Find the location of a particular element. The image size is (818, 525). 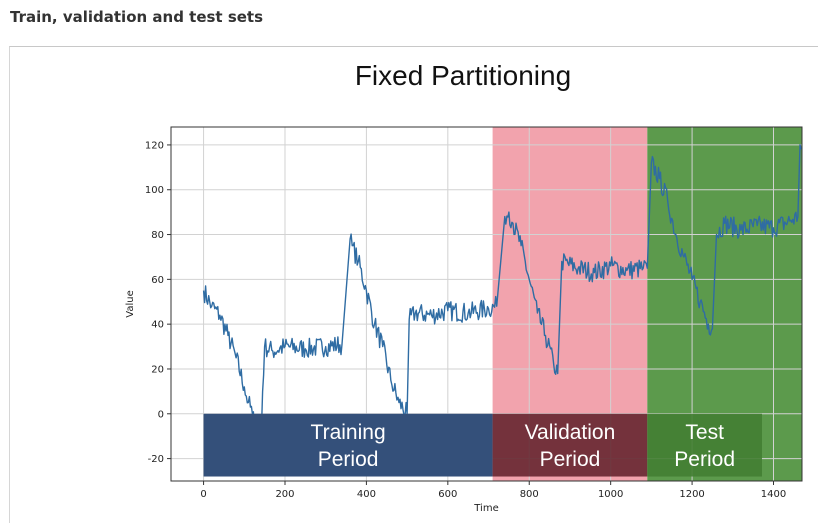

y-tick-label: 20 is located at coordinates (157, 369).